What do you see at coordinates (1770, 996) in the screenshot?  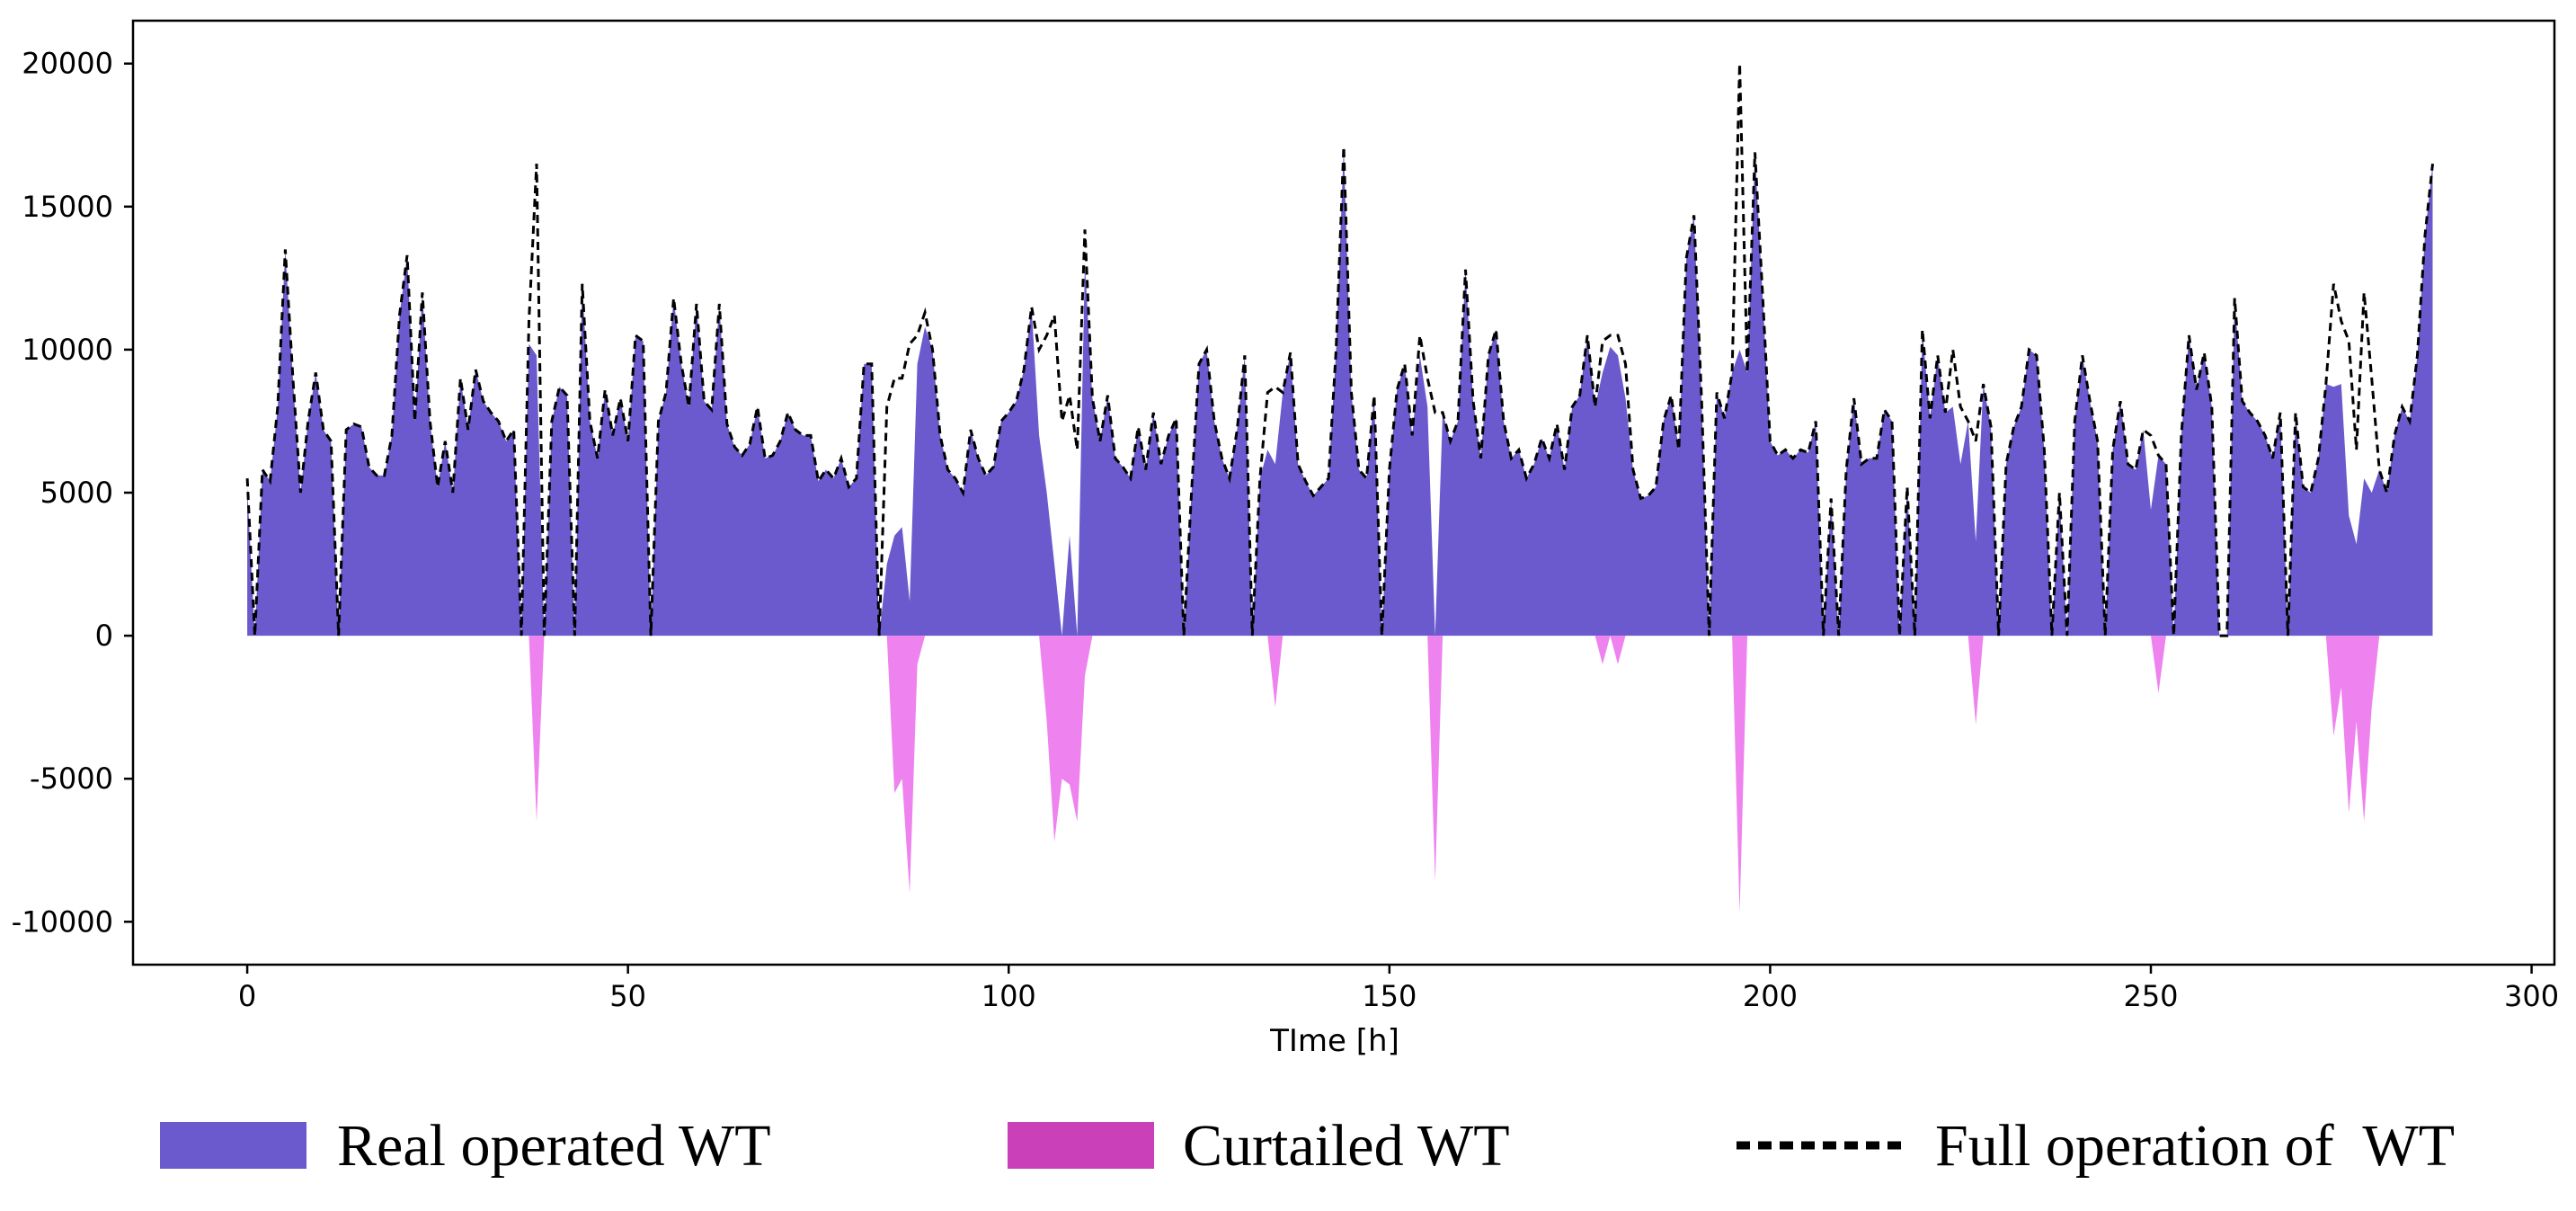 I see `x-tick-label: 200` at bounding box center [1770, 996].